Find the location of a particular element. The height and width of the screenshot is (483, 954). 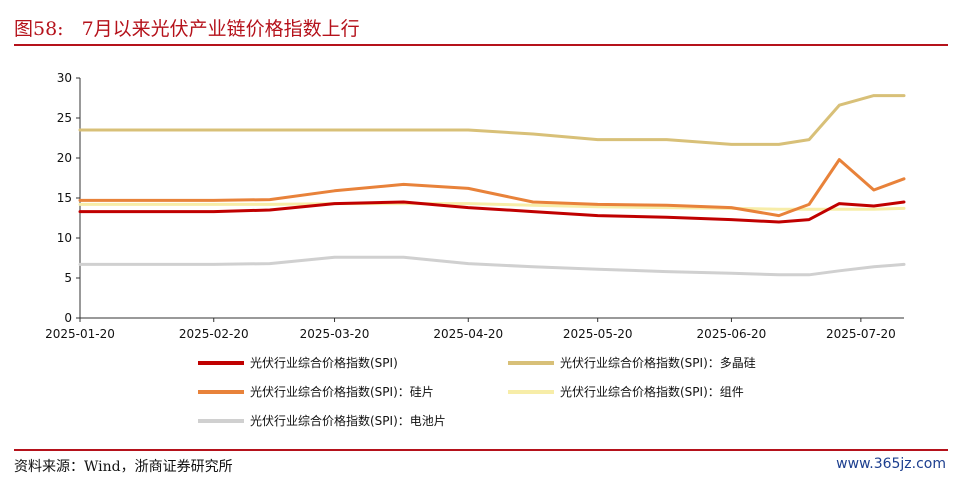

y-tick-label: 10 is located at coordinates (64, 238).